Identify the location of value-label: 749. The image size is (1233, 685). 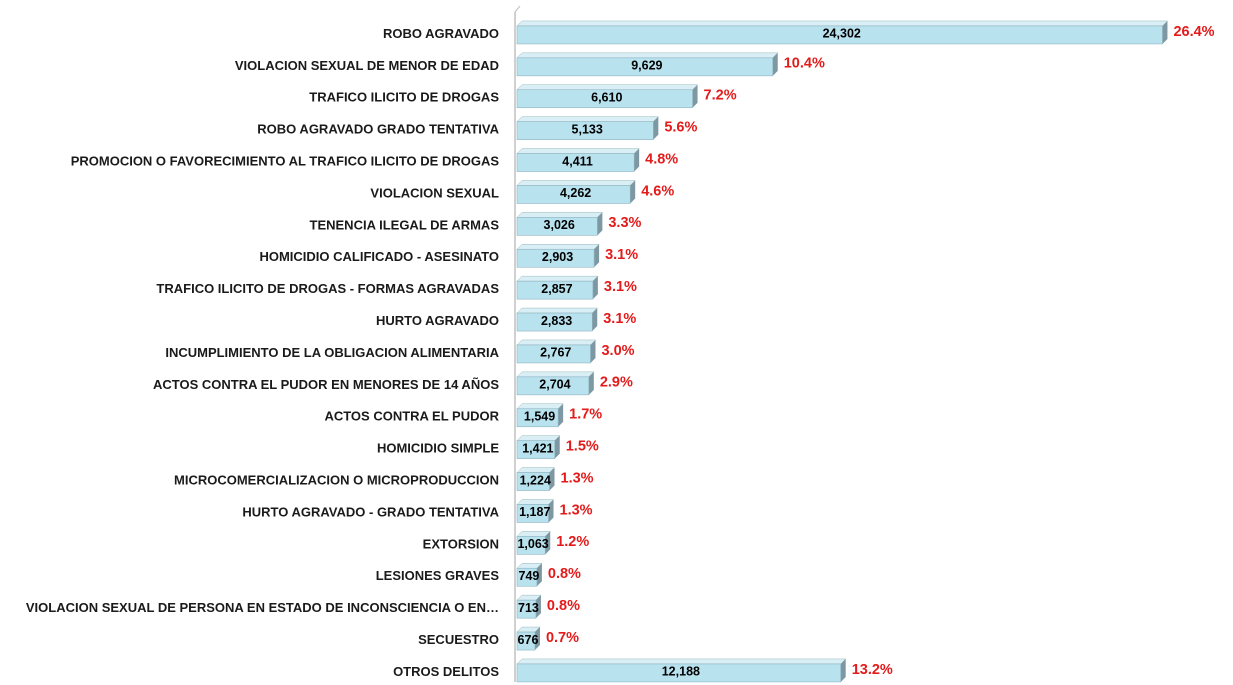
(529, 576).